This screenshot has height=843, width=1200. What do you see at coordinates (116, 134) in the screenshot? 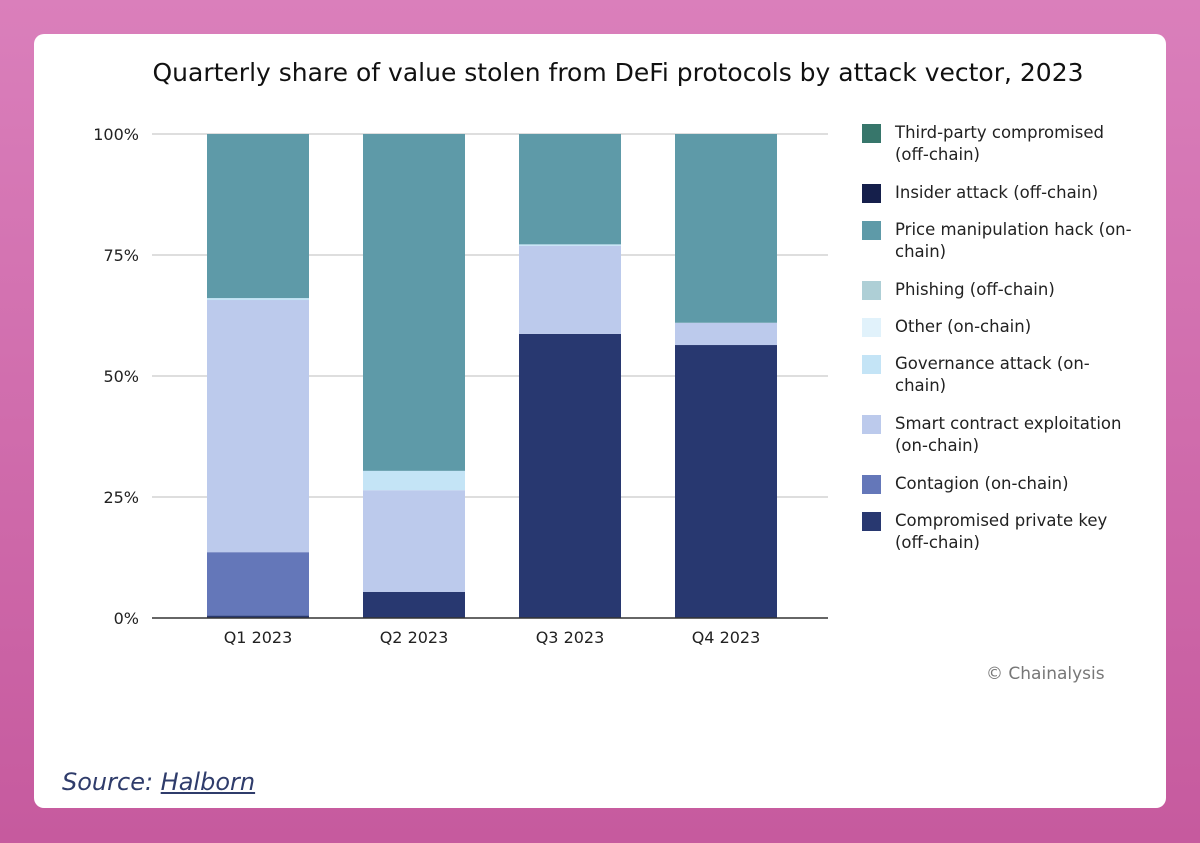
I see `y-tick-label: 100%` at bounding box center [116, 134].